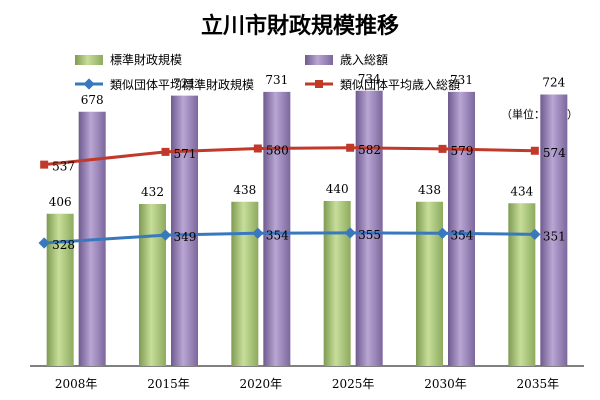  Describe the element at coordinates (289, 238) in the screenshot. I see `line-avg-standard-scale` at that location.